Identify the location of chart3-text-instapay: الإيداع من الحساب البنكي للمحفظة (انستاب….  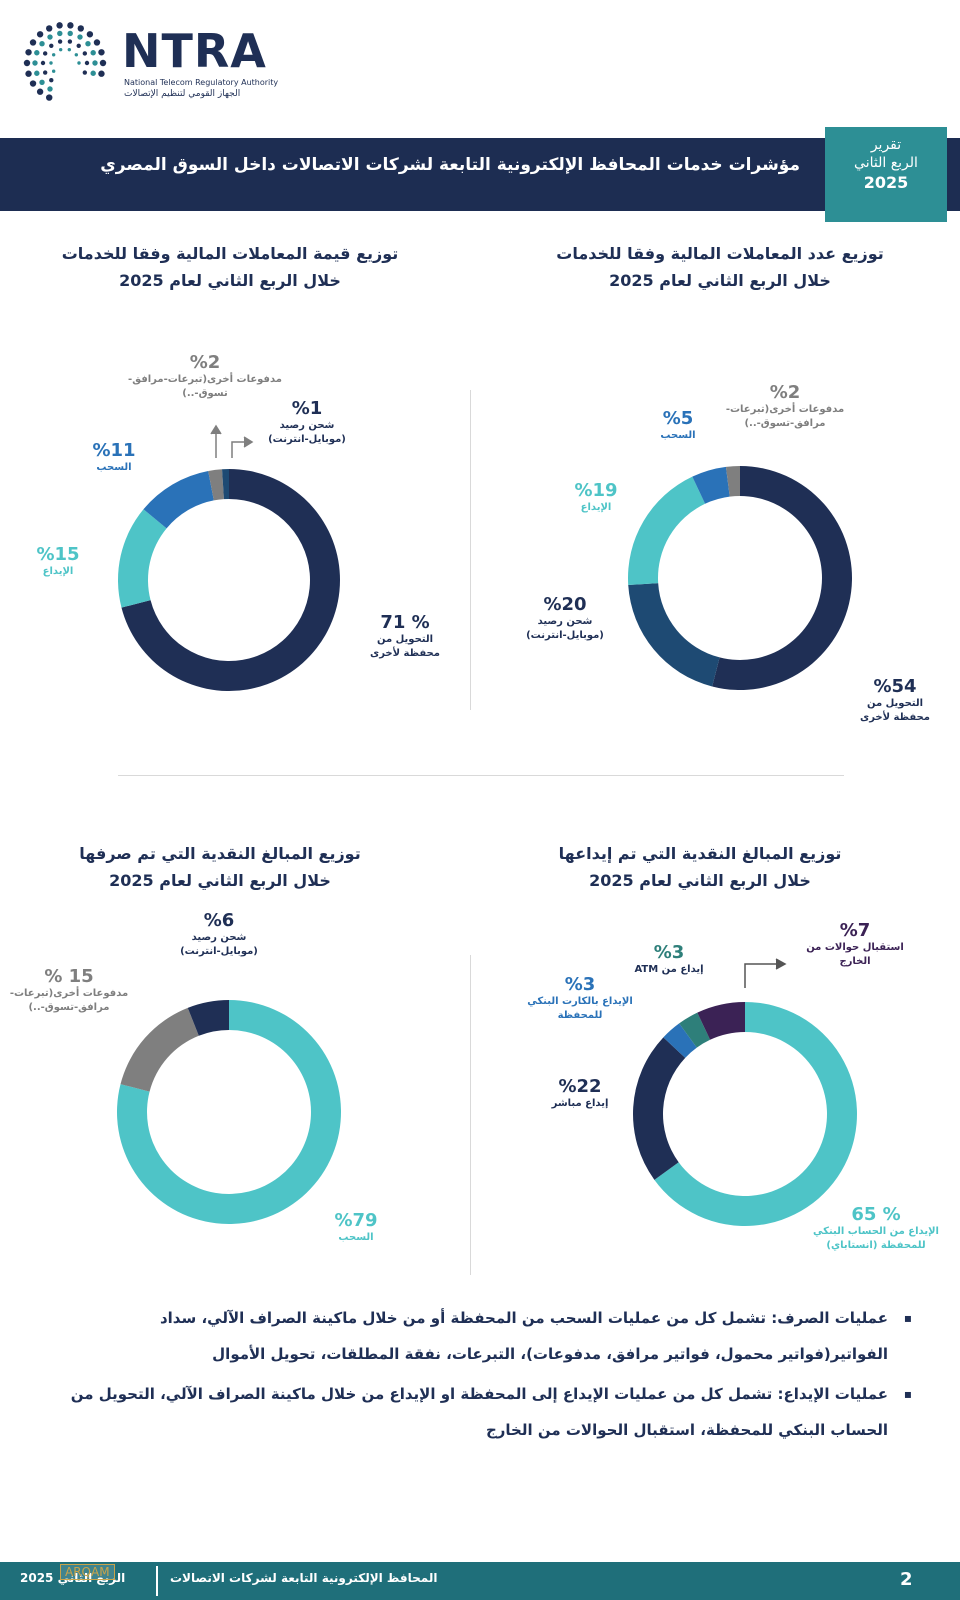
(876, 1238).